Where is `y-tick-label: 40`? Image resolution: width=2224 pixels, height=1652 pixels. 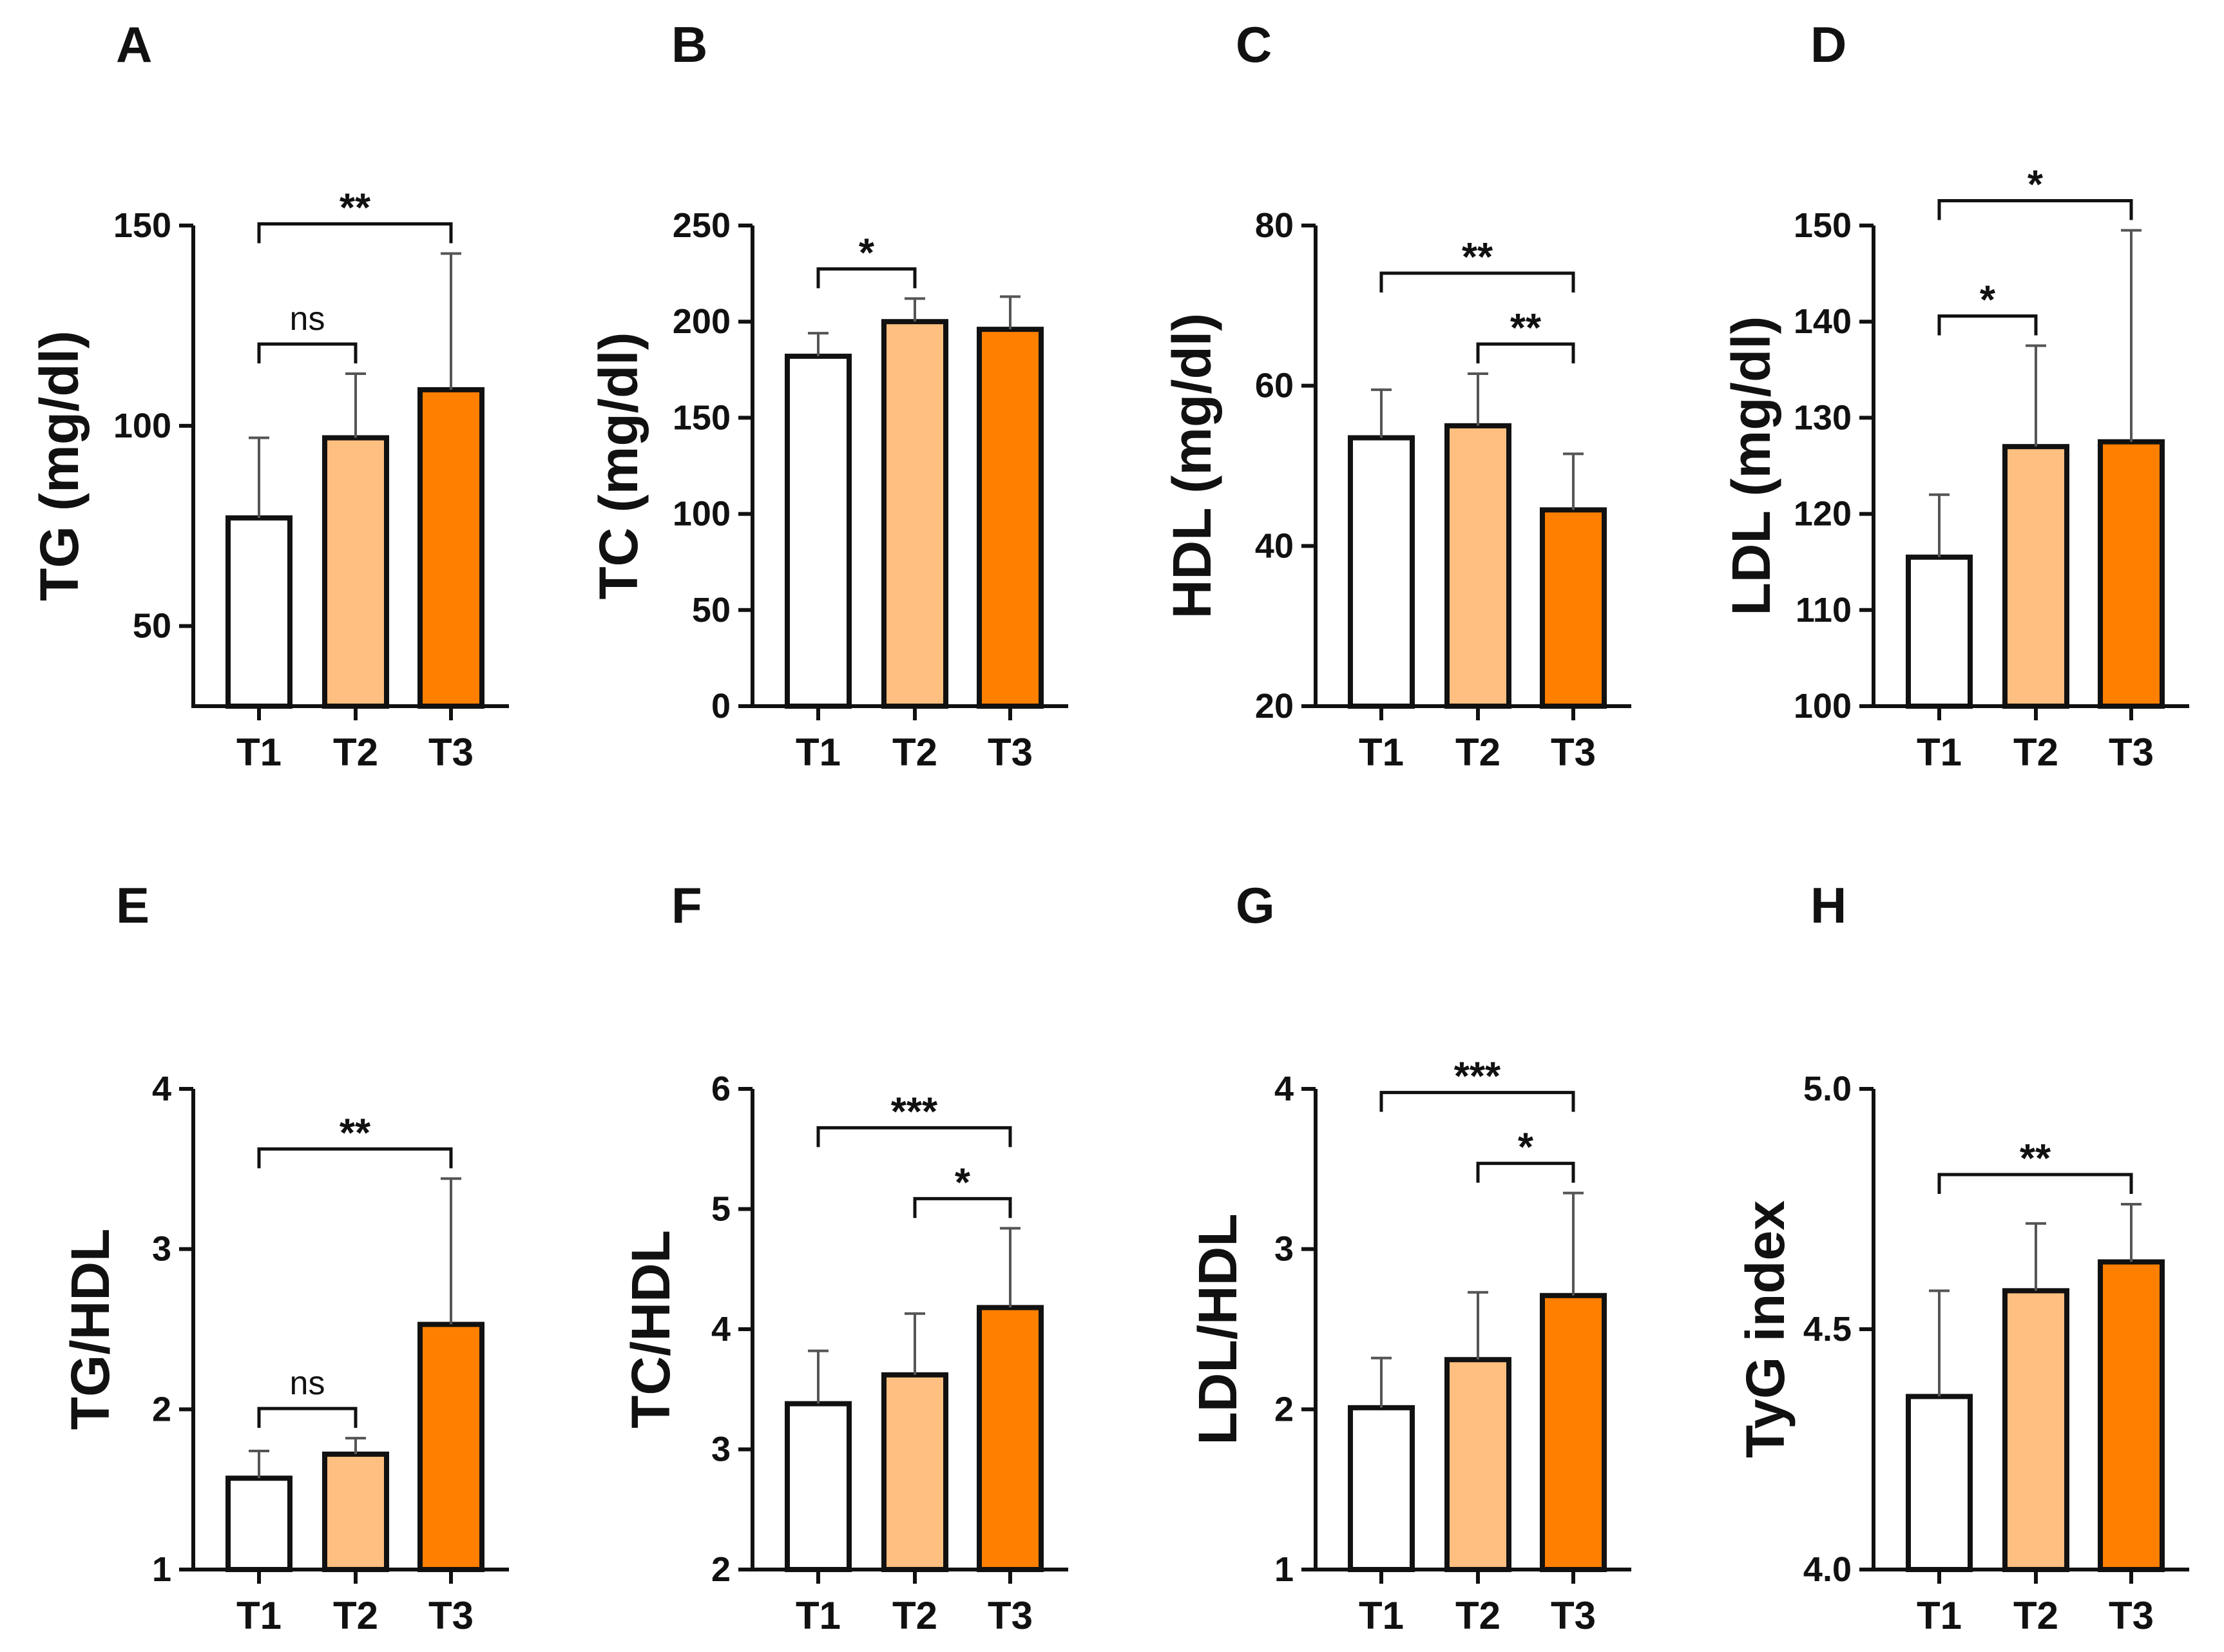 y-tick-label: 40 is located at coordinates (1274, 545).